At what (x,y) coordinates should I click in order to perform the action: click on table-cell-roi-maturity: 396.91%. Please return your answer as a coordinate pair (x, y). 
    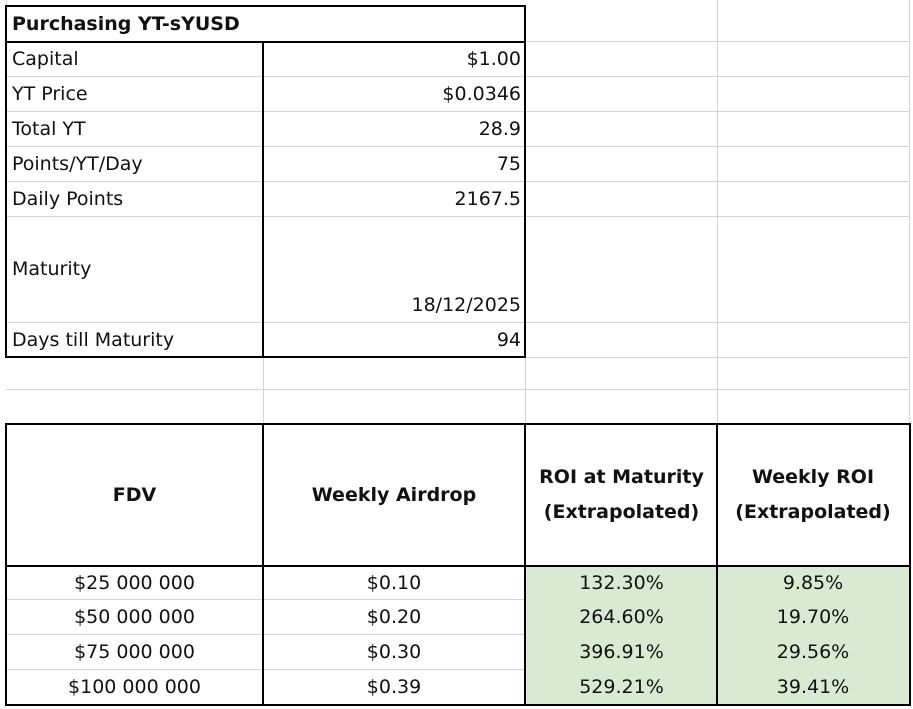
    Looking at the image, I should click on (621, 652).